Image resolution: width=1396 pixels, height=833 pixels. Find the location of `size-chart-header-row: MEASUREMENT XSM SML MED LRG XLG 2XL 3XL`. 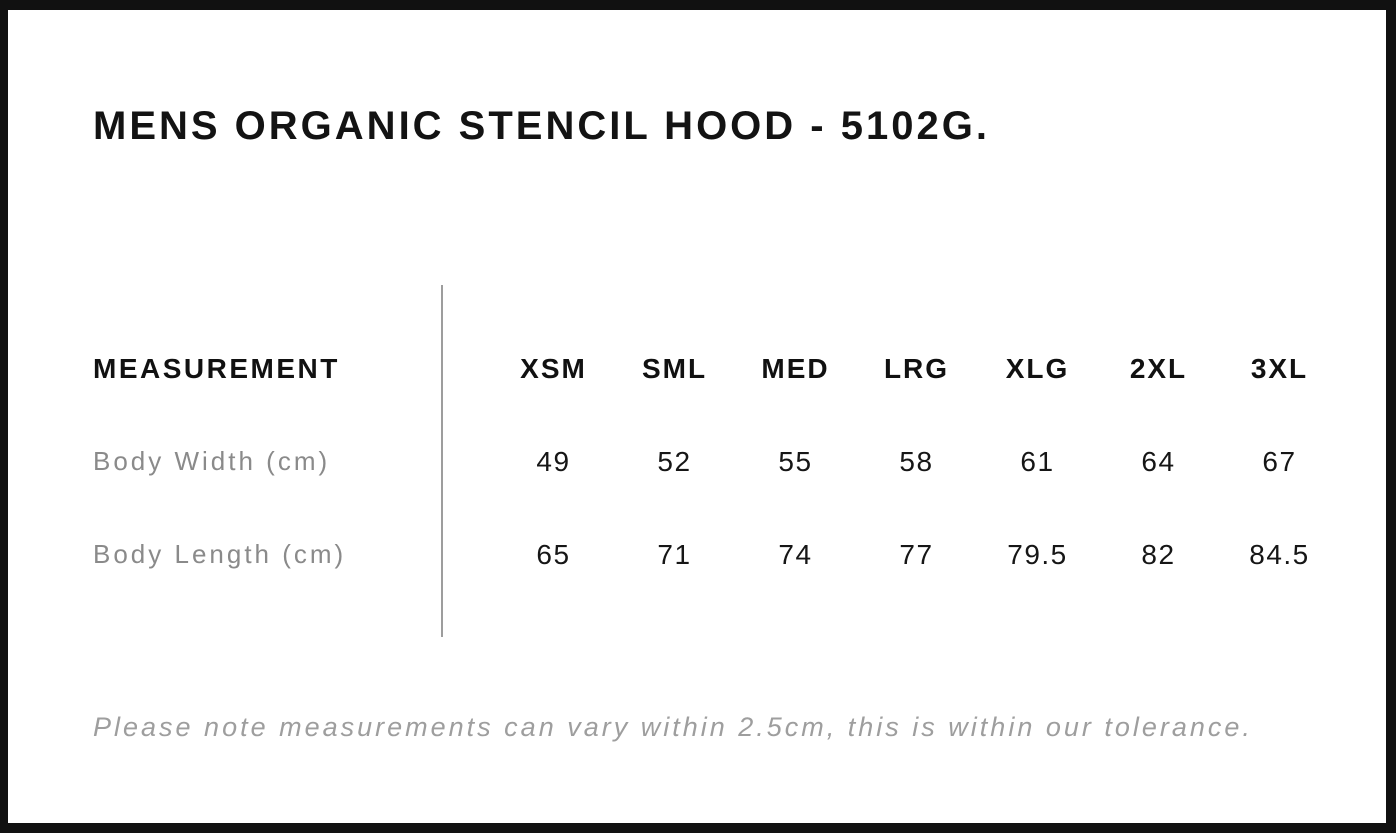

size-chart-header-row: MEASUREMENT XSM SML MED LRG XLG 2XL 3XL is located at coordinates (718, 368).